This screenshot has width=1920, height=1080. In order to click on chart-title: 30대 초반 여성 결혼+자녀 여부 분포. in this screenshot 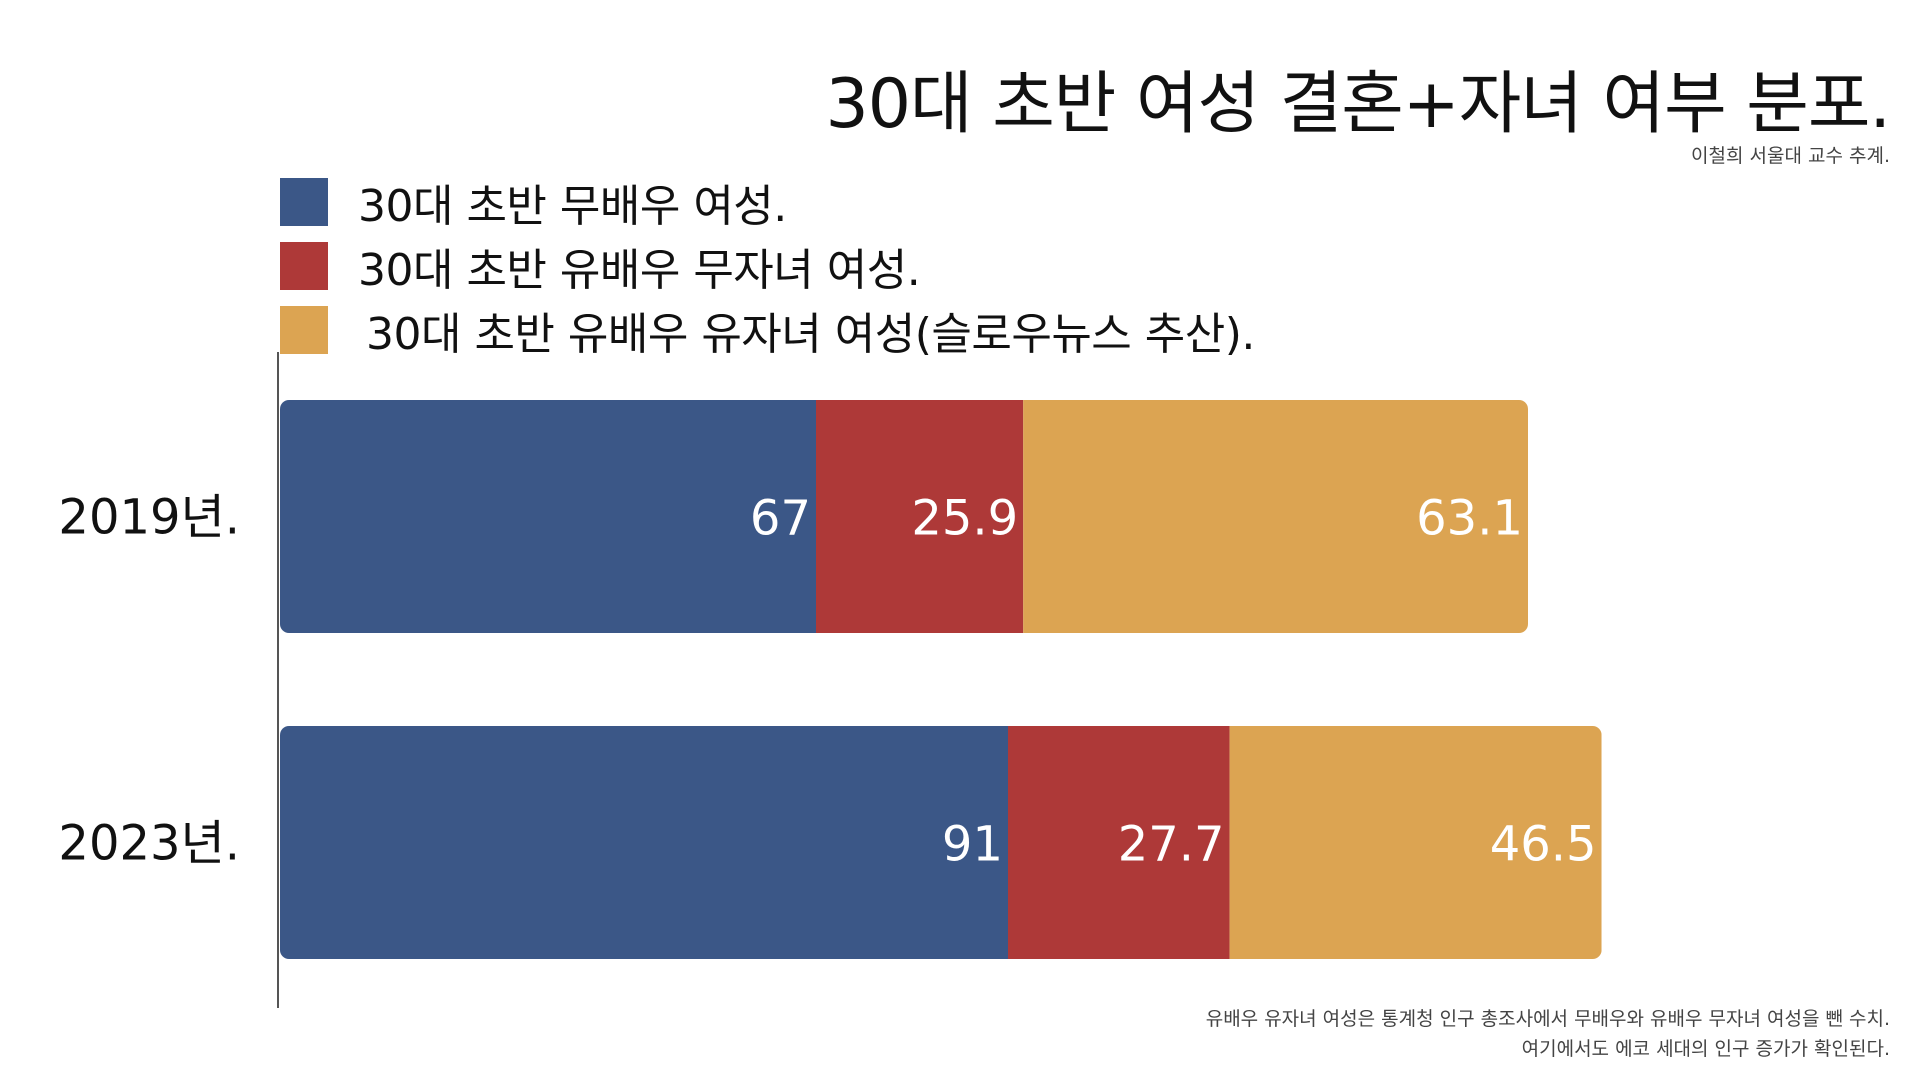, I will do `click(1358, 104)`.